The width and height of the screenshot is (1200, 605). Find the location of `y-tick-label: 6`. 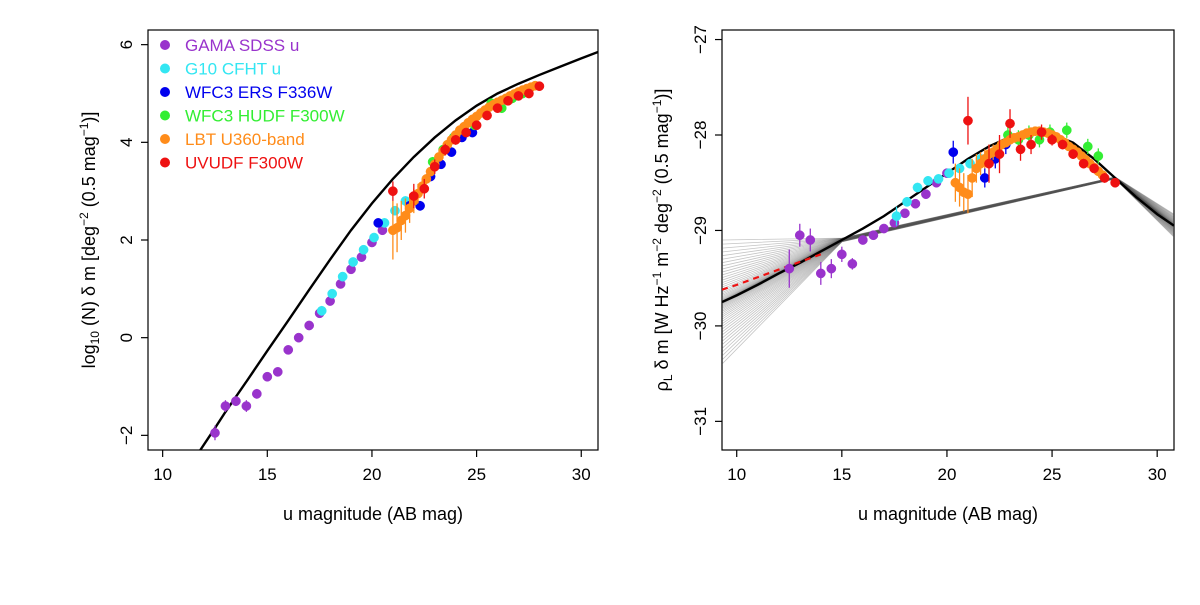

y-tick-label: 6 is located at coordinates (126, 44).